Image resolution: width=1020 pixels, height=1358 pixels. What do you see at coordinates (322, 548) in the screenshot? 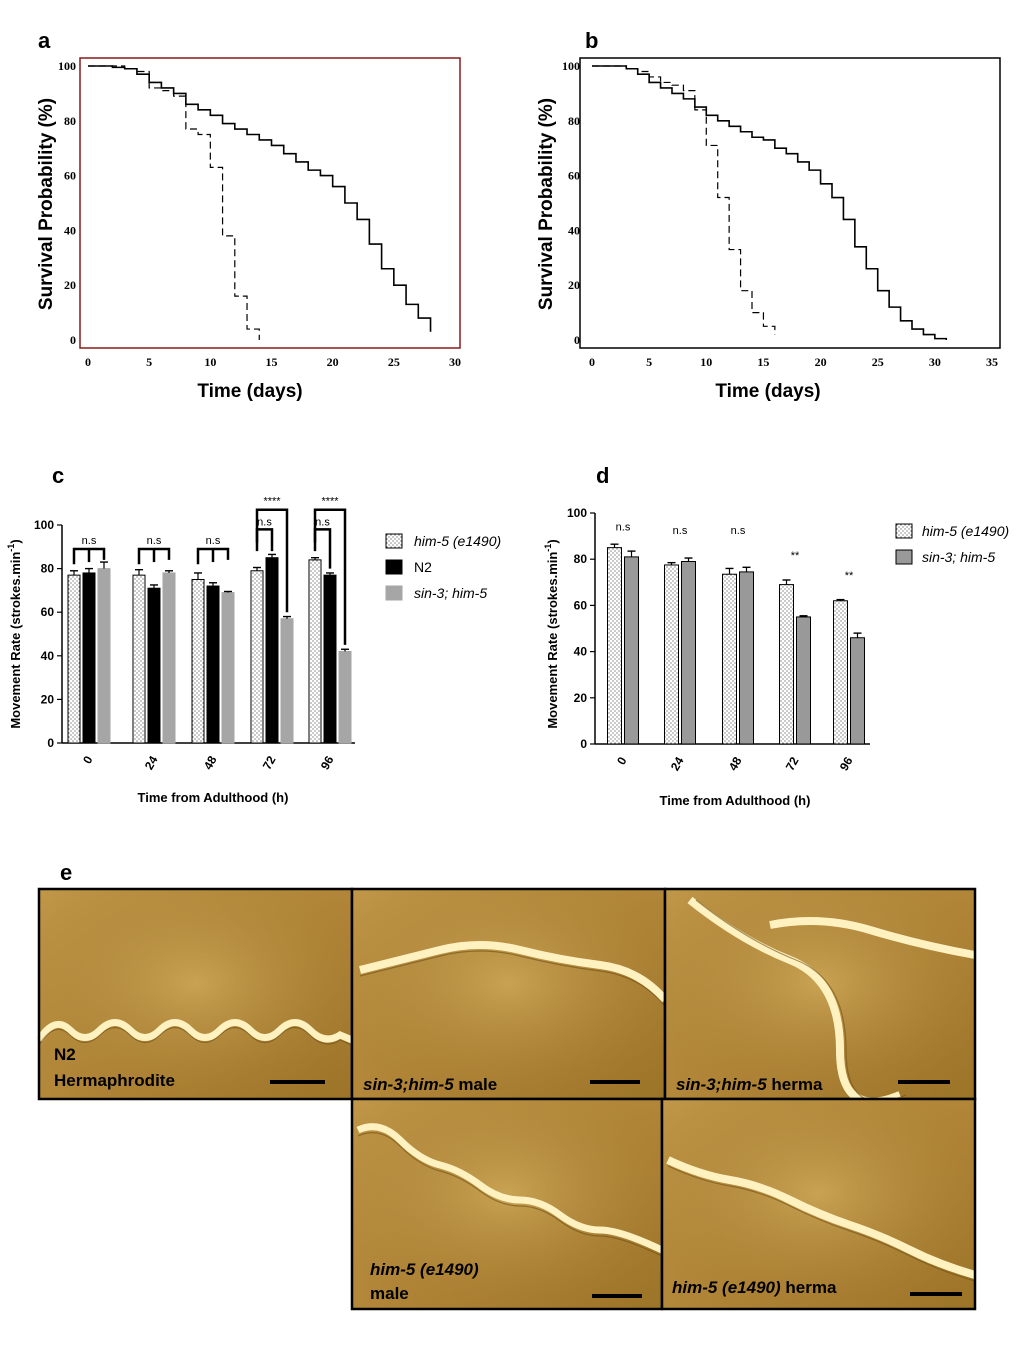
I see `chart-c-sig-bracket-inner` at bounding box center [322, 548].